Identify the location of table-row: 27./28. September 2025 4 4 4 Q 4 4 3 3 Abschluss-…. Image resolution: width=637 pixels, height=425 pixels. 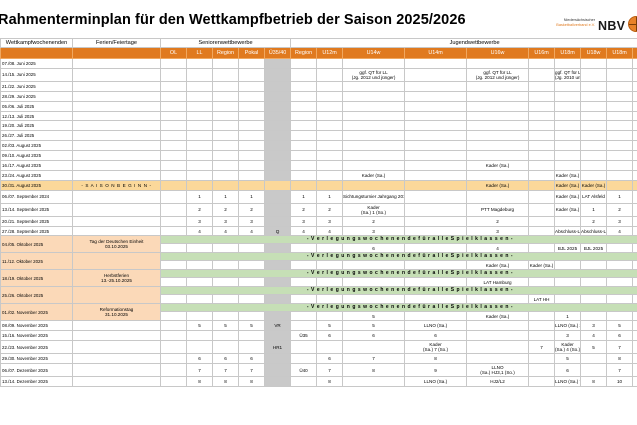
(318, 231).